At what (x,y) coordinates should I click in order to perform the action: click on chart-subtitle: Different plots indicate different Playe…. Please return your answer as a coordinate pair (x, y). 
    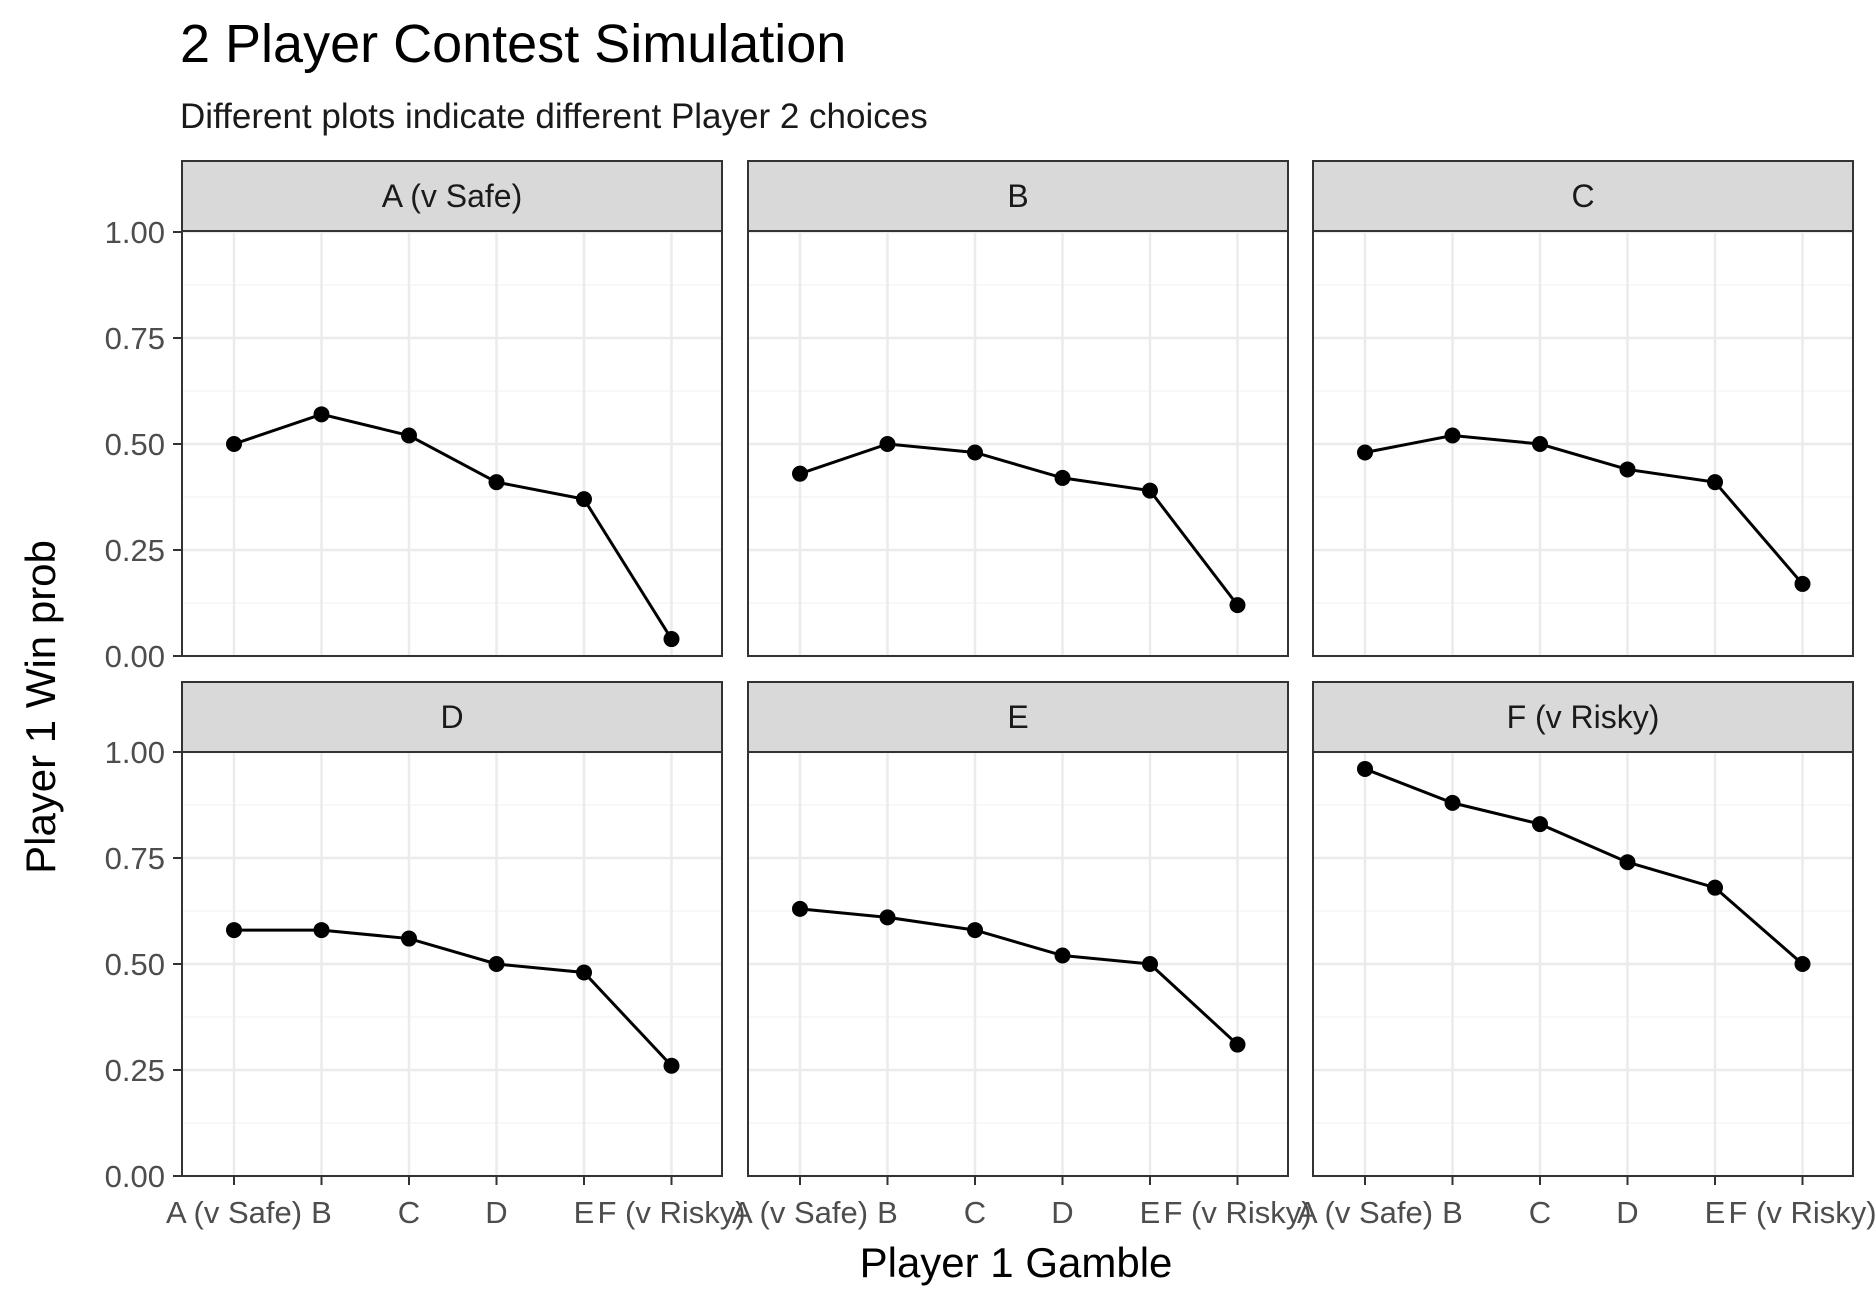
    Looking at the image, I should click on (554, 116).